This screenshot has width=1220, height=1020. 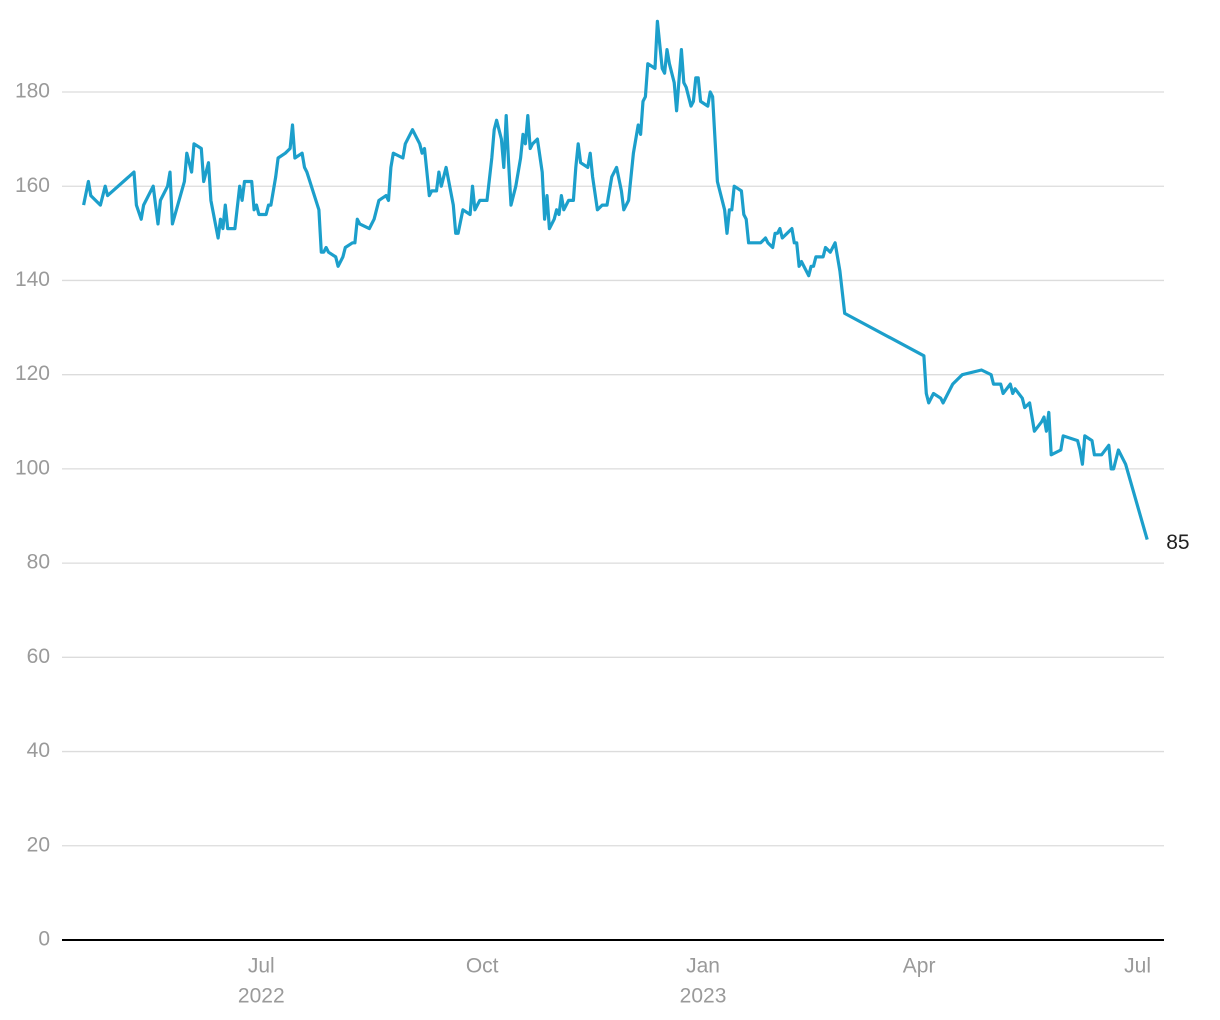 I want to click on y-tick-label: 40, so click(x=38, y=750).